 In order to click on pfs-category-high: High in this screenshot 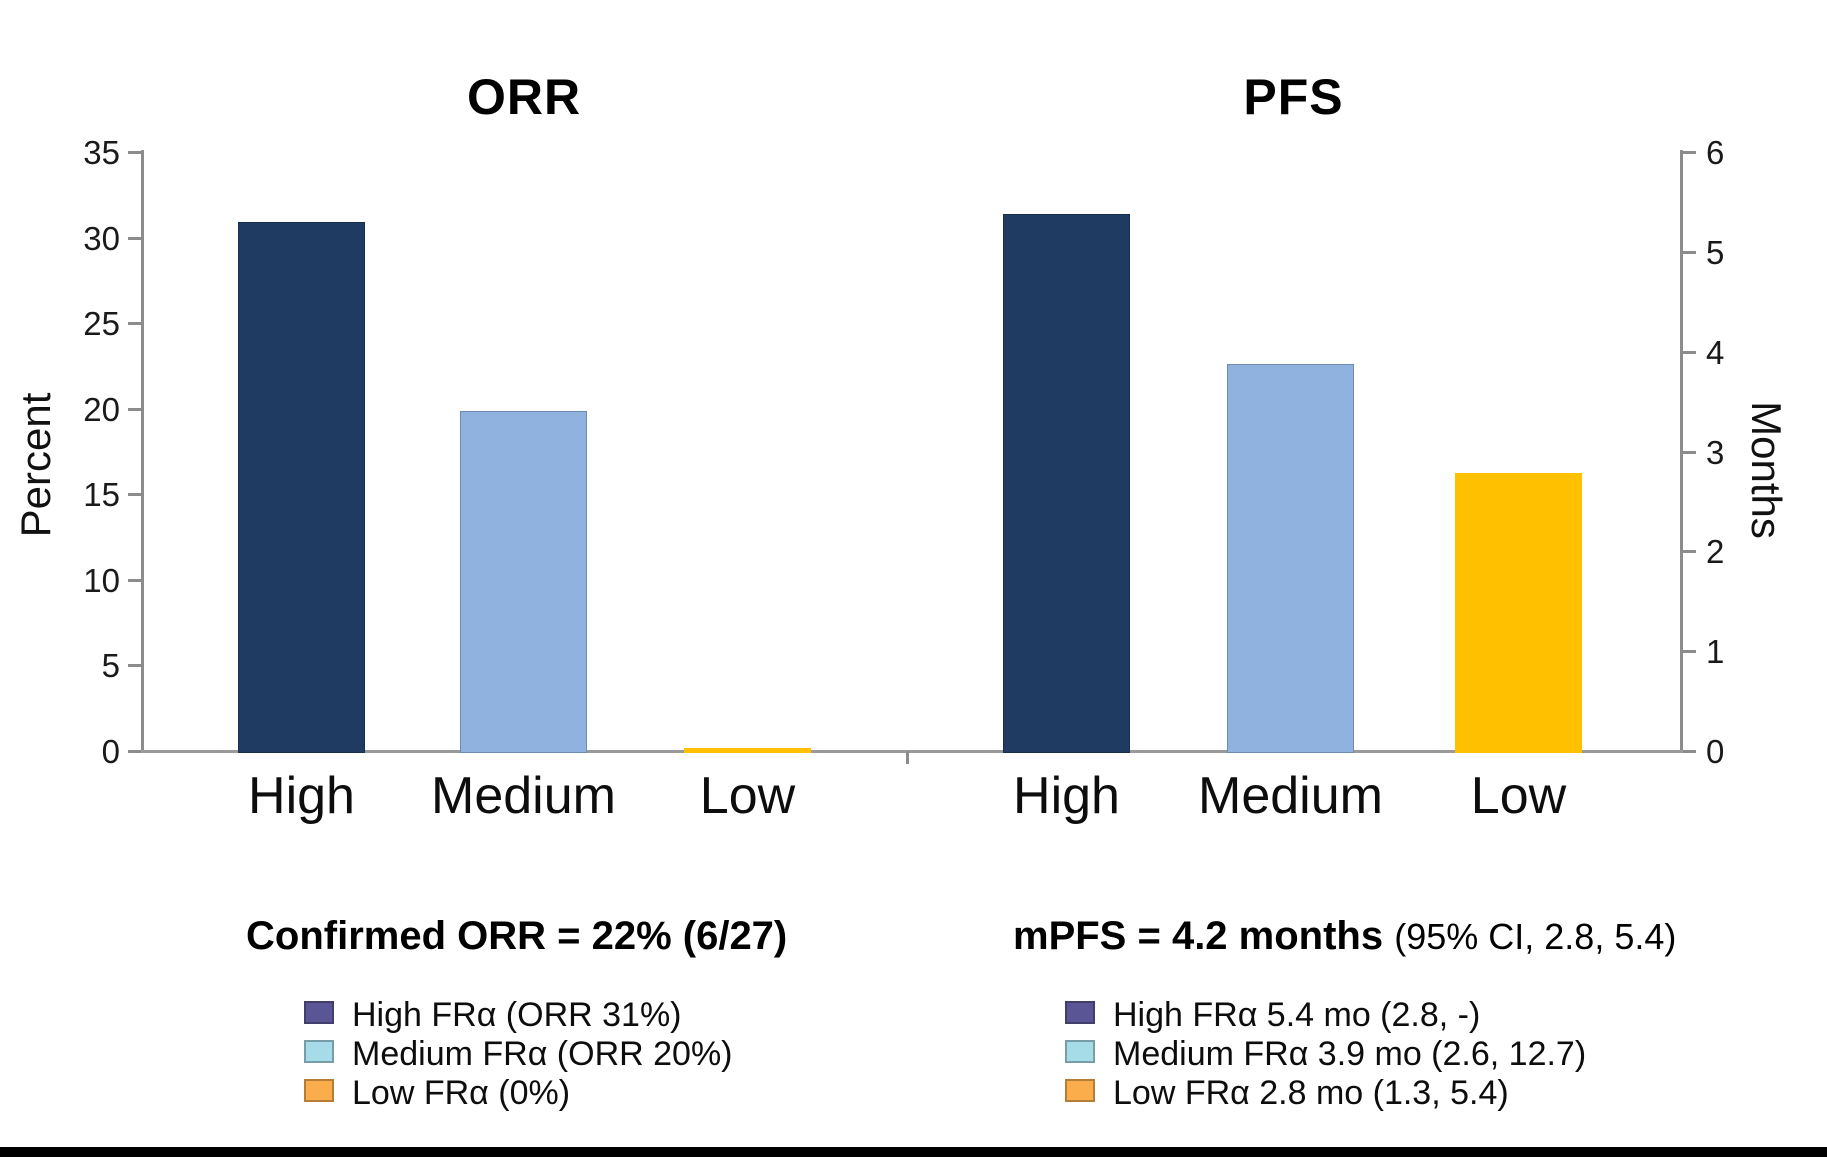, I will do `click(1066, 796)`.